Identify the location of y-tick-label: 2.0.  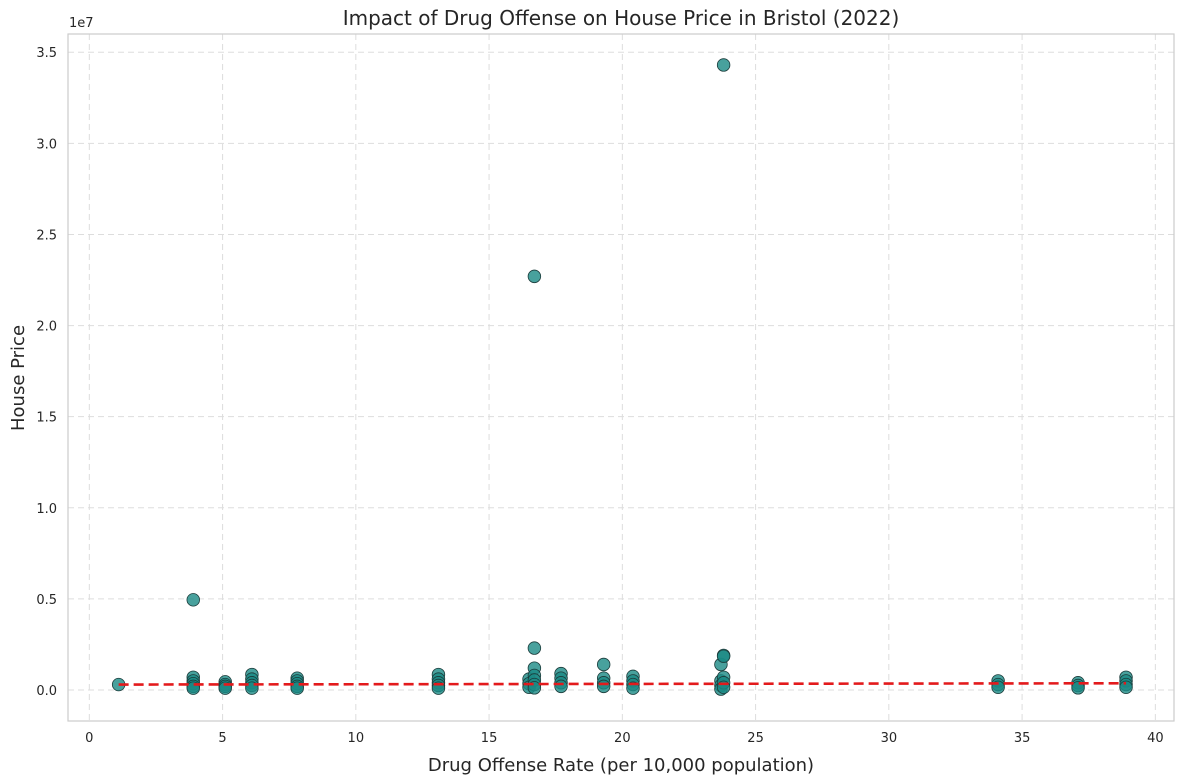
(46, 327).